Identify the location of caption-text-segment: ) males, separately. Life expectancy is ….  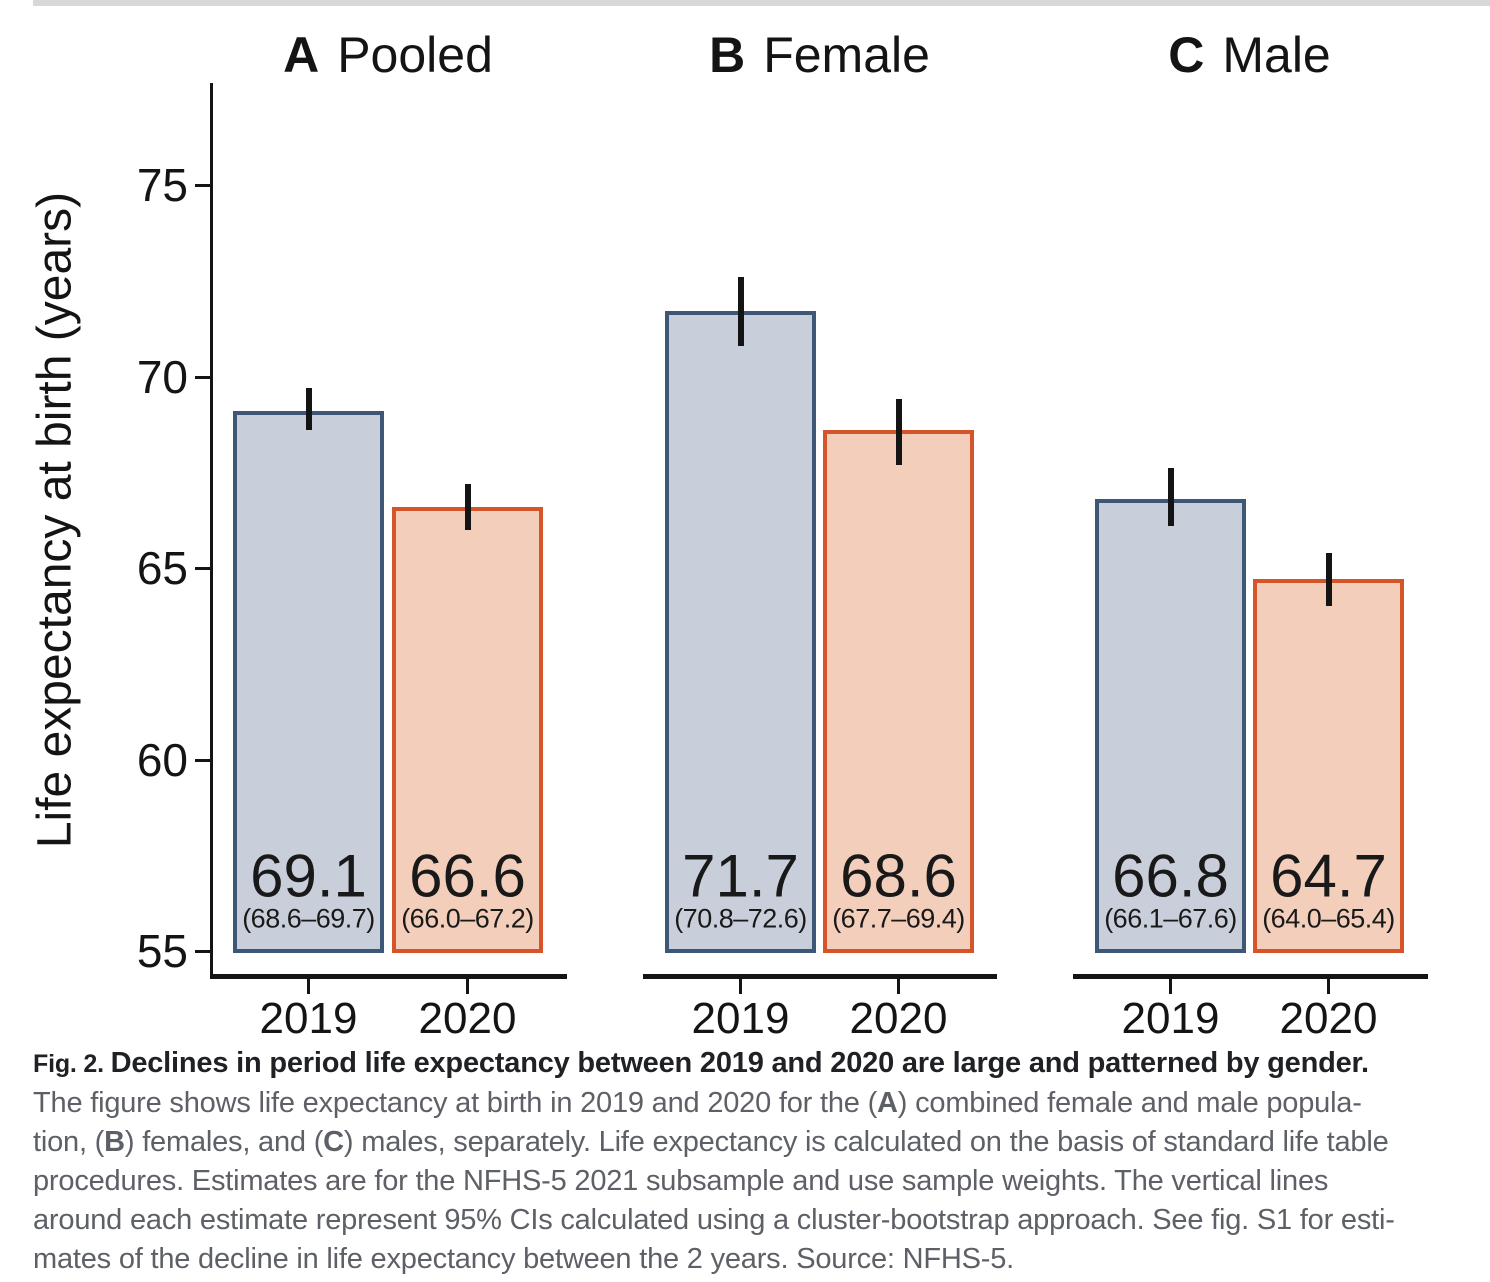
(866, 1142).